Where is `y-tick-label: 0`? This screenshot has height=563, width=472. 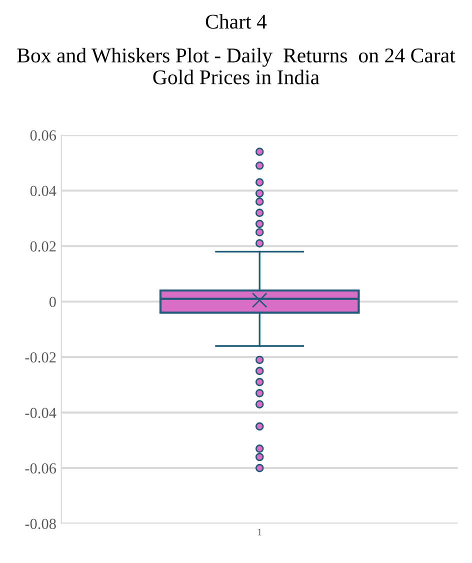
y-tick-label: 0 is located at coordinates (52, 302).